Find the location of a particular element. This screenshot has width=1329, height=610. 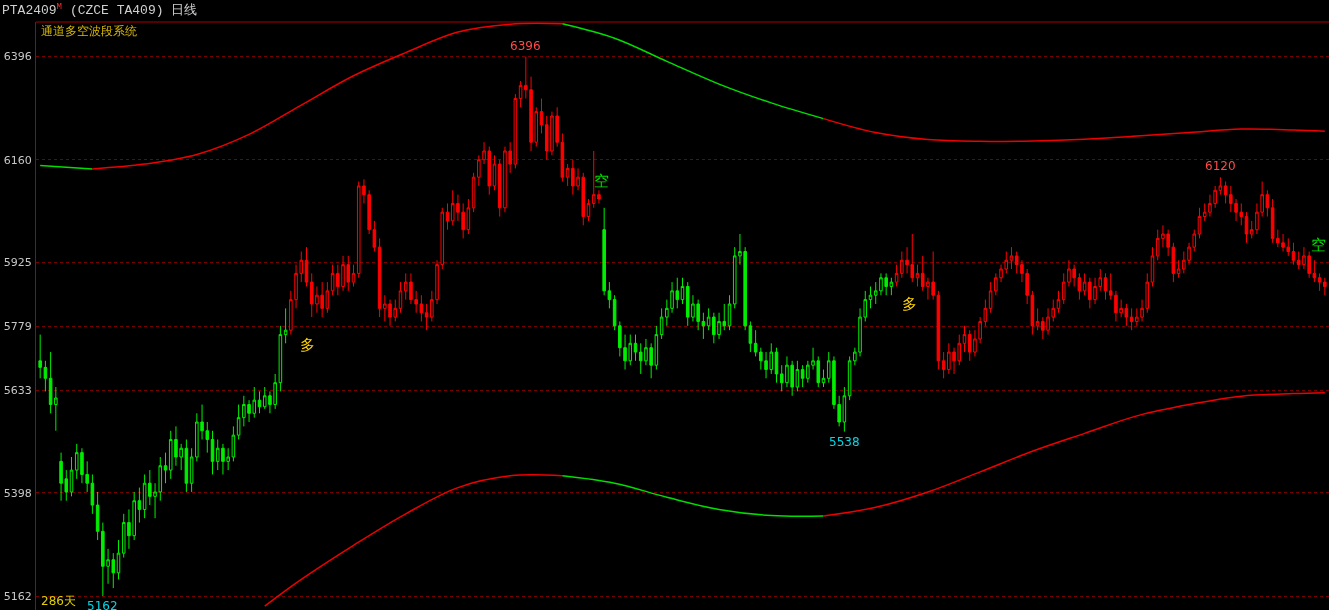

y-tick-label: 5779 is located at coordinates (17, 327).